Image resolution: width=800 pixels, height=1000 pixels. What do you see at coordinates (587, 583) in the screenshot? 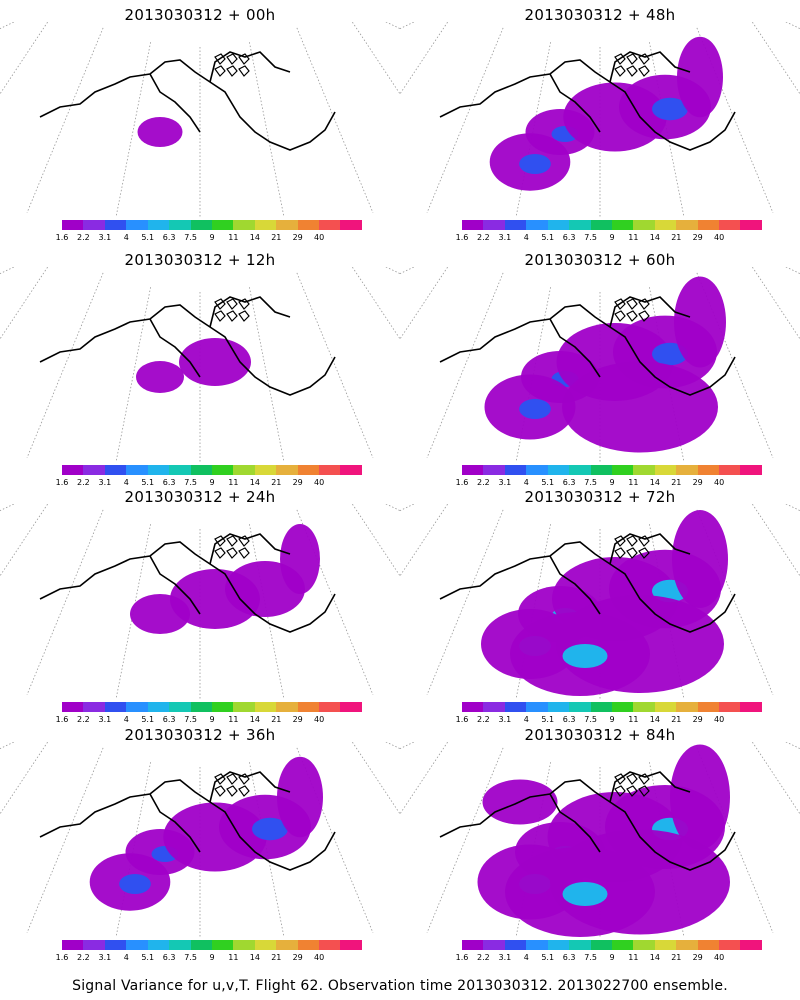
I see `coastline` at bounding box center [587, 583].